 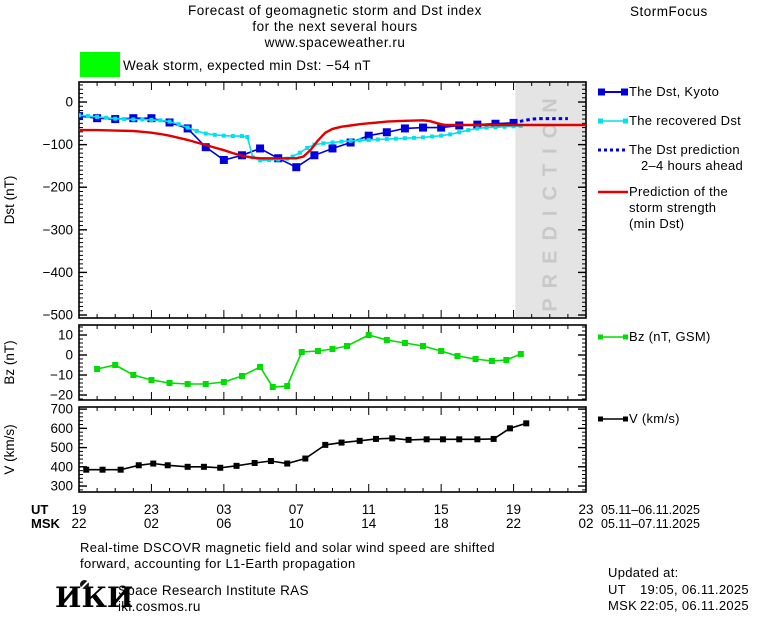 What do you see at coordinates (650, 510) in the screenshot?
I see `ut-date-range: 05.11–06.11.2025` at bounding box center [650, 510].